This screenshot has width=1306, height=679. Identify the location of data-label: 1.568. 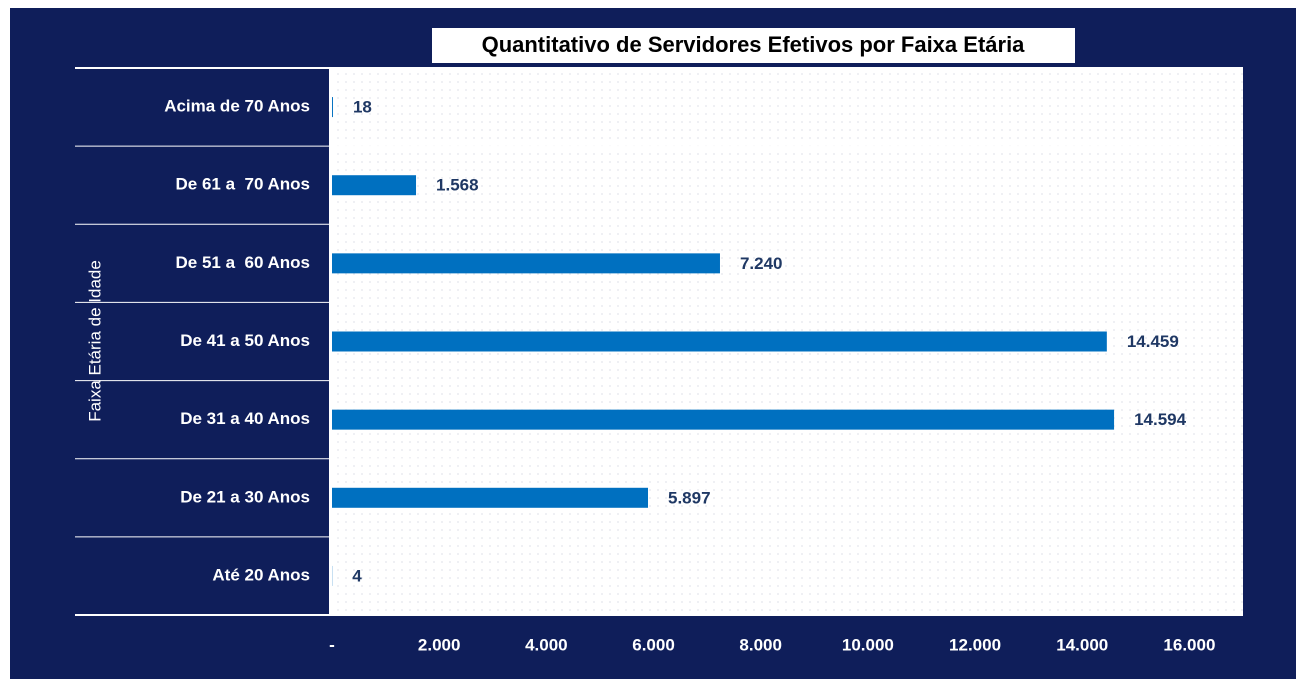
(457, 185).